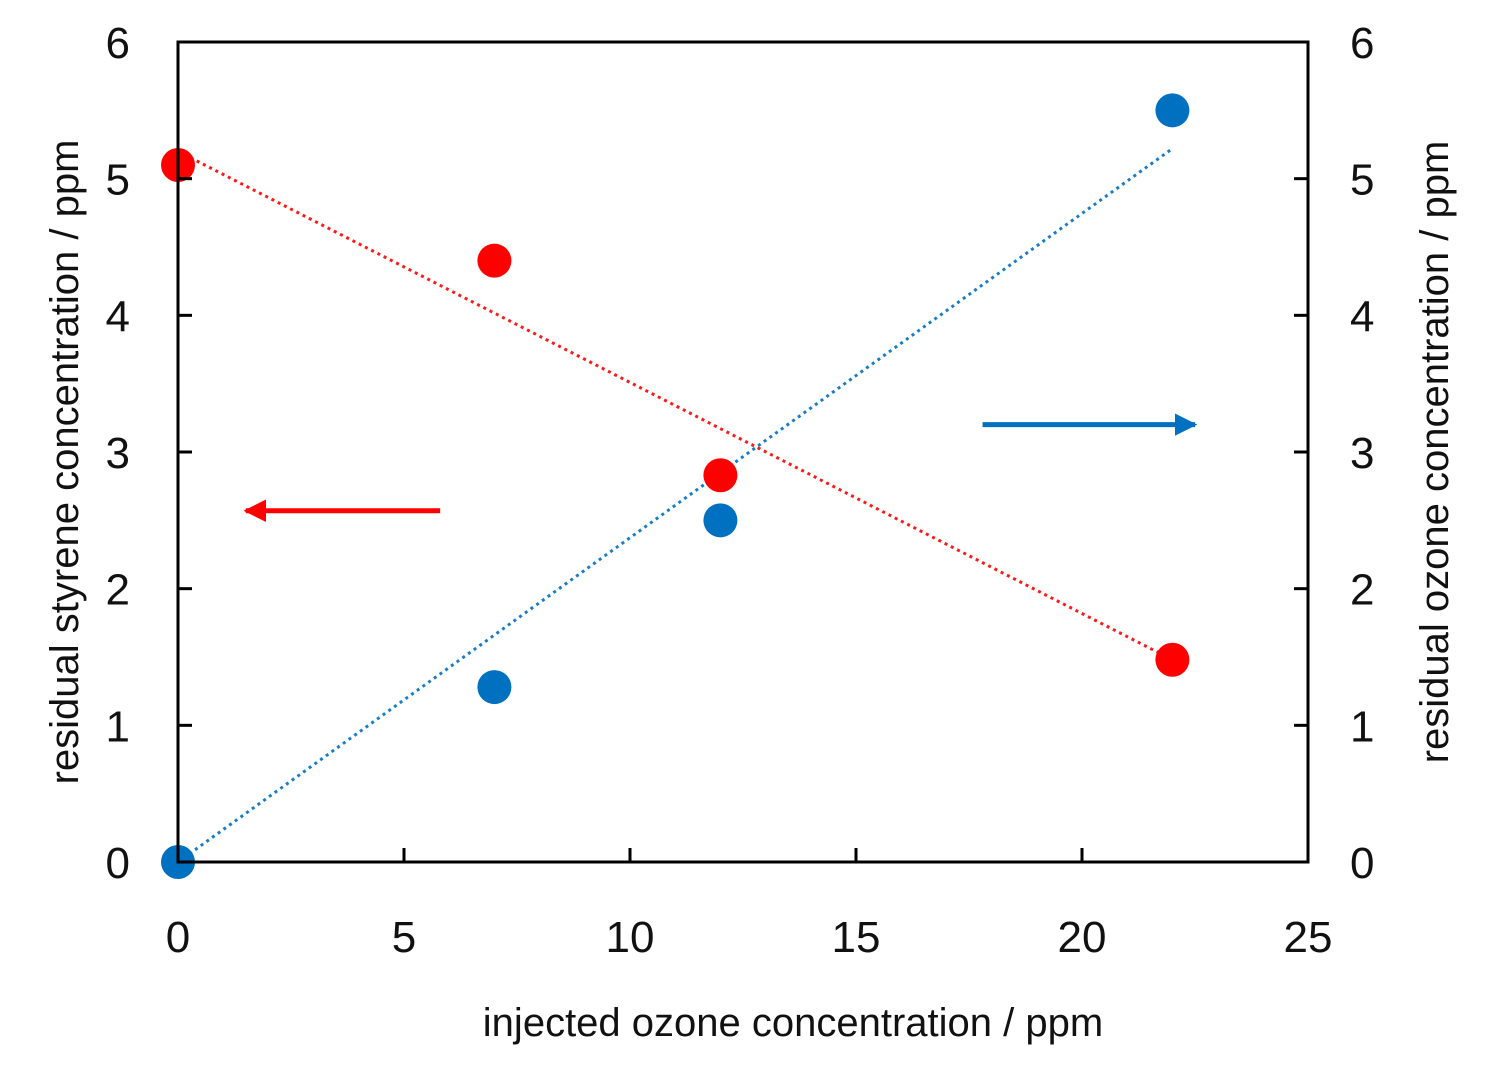 This screenshot has width=1502, height=1066. Describe the element at coordinates (1362, 863) in the screenshot. I see `right-y-tick-label: 0` at that location.